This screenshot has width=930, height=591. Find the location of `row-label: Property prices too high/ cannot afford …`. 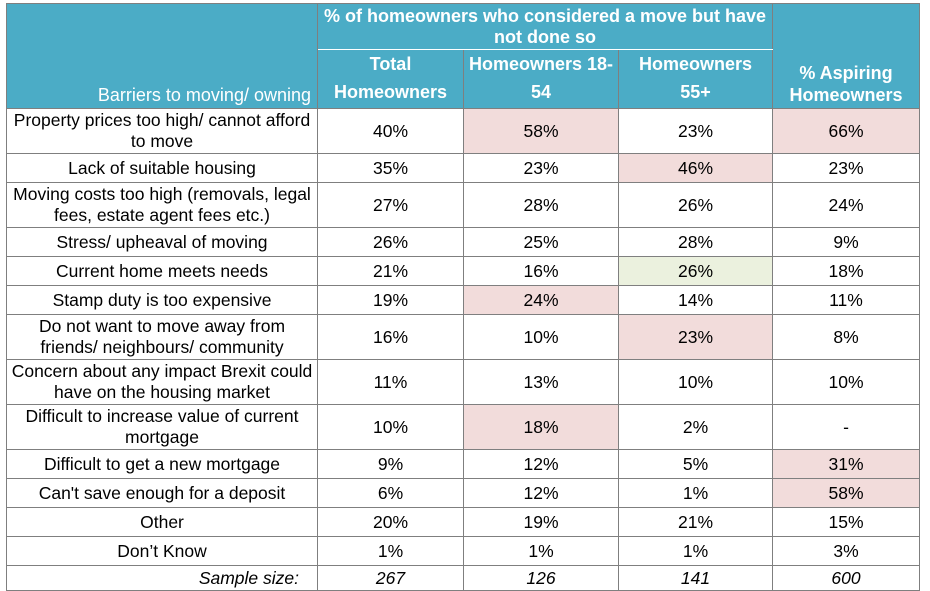

row-label: Property prices too high/ cannot afford … is located at coordinates (162, 131).